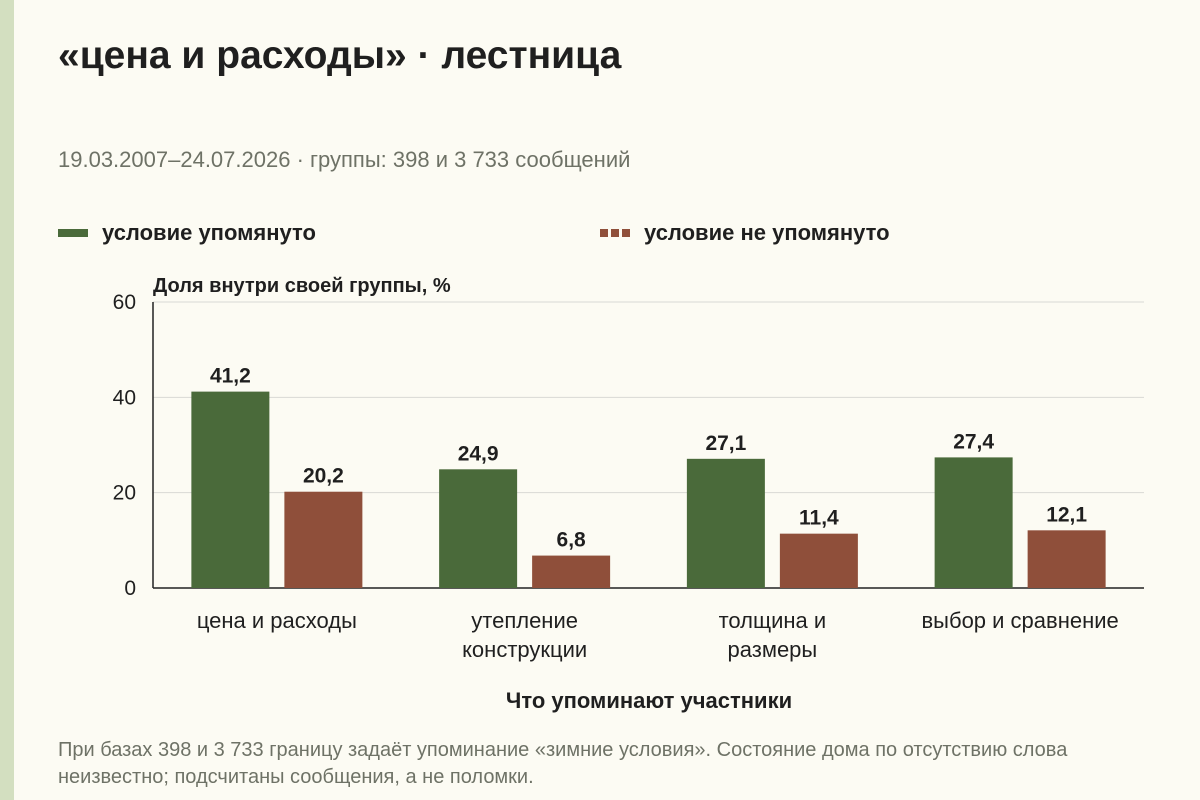 The width and height of the screenshot is (1200, 800). Describe the element at coordinates (725, 443) in the screenshot. I see `bar-value-label: 27,1` at that location.